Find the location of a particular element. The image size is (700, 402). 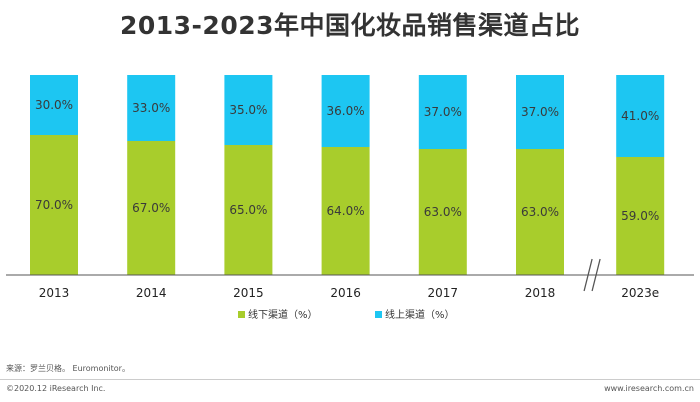

bar-segment-online-2023e is located at coordinates (640, 116).